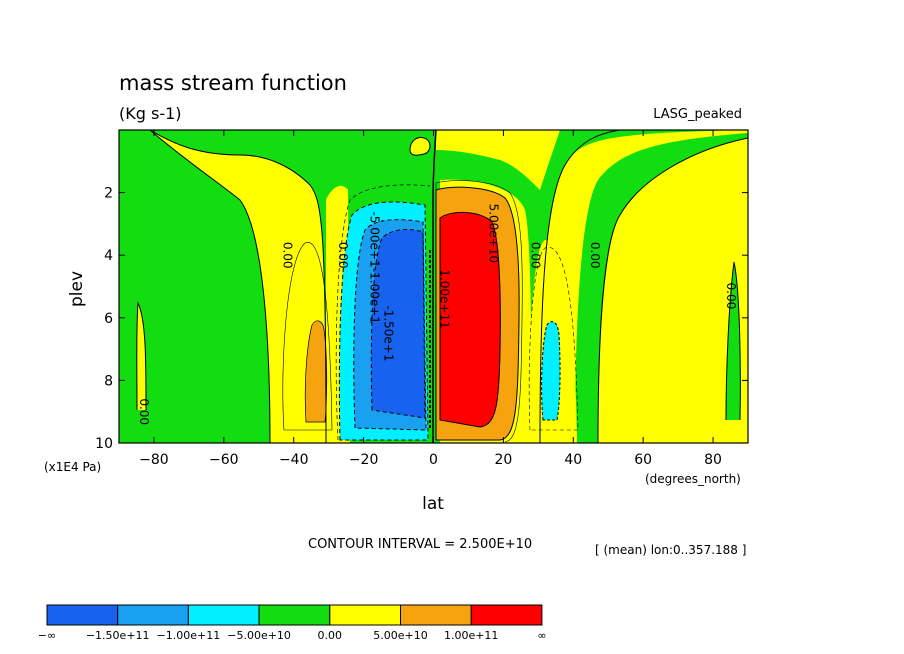 The width and height of the screenshot is (904, 654). I want to click on contour-label: -5.00e+1, so click(375, 239).